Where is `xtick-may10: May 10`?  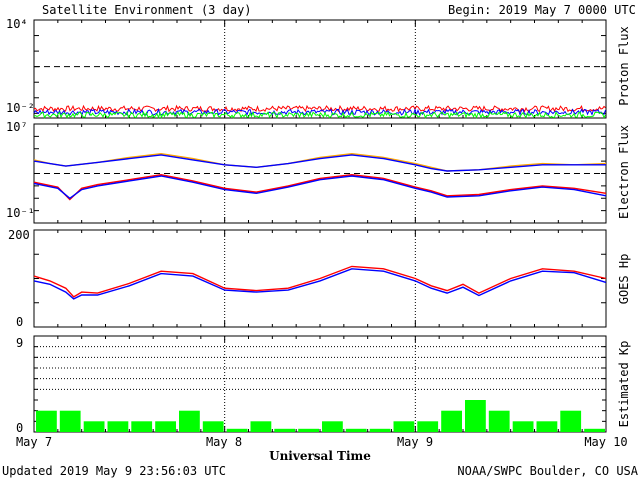 xtick-may10: May 10 is located at coordinates (605, 442).